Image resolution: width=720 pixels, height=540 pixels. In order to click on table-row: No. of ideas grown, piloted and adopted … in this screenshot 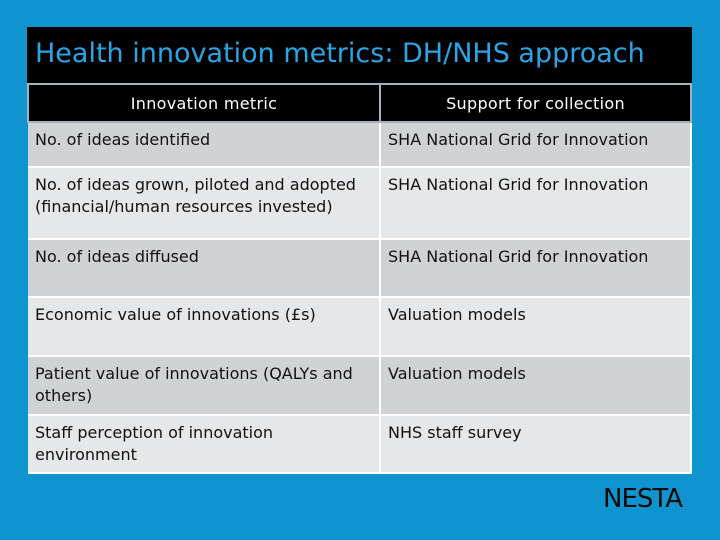, I will do `click(360, 203)`.